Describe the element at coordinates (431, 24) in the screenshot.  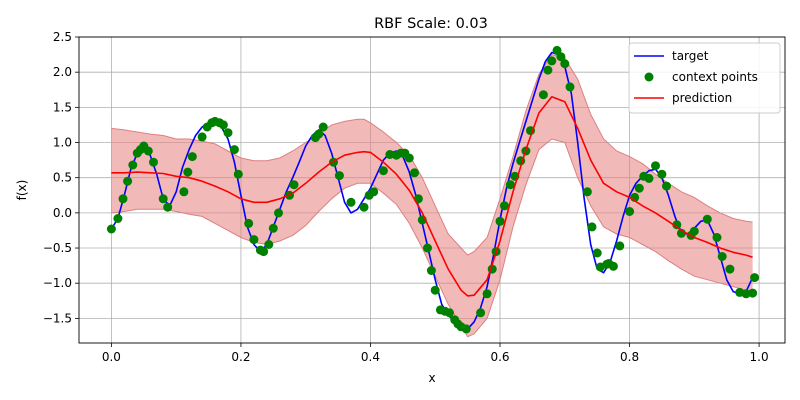
I see `chart-title: RBF Scale: 0.03` at that location.